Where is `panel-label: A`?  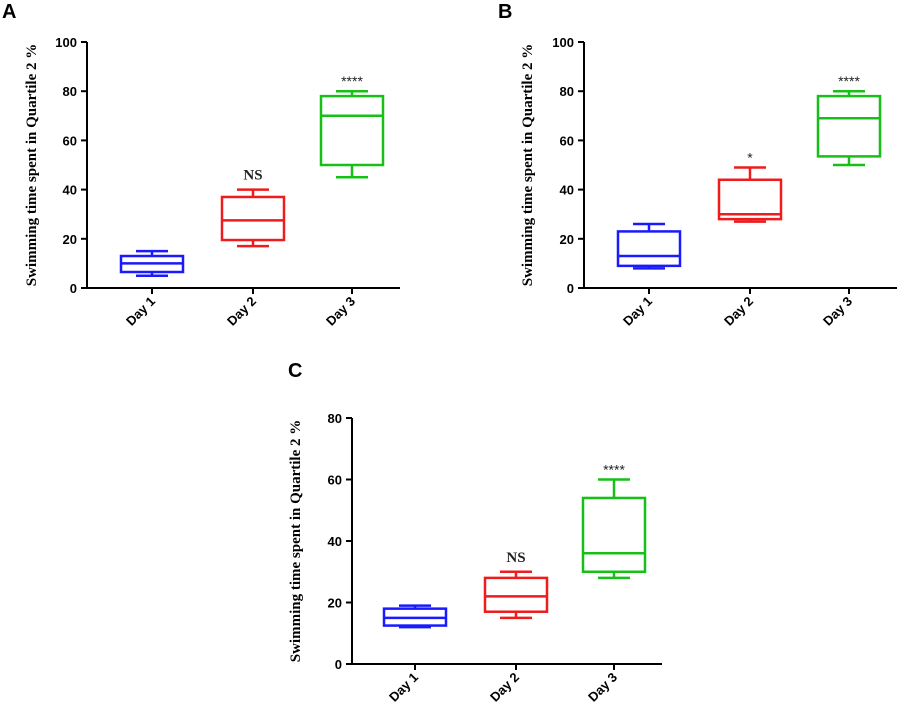 panel-label: A is located at coordinates (9, 12).